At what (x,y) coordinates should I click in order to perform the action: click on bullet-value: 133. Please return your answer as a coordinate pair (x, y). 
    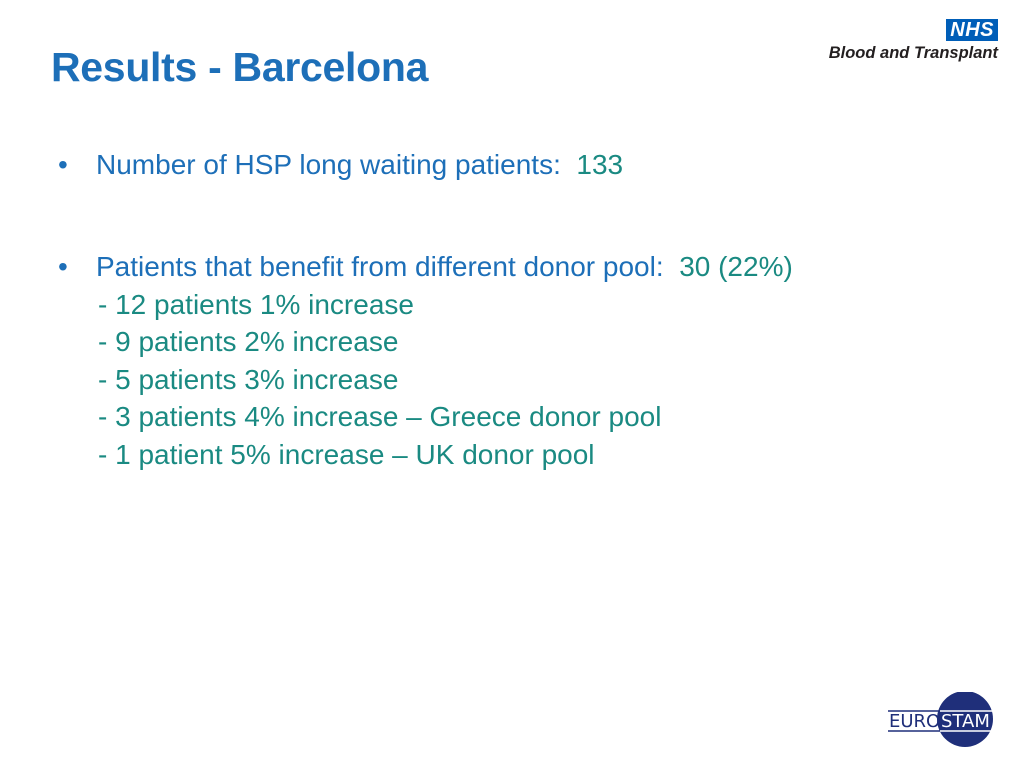
    Looking at the image, I should click on (600, 164).